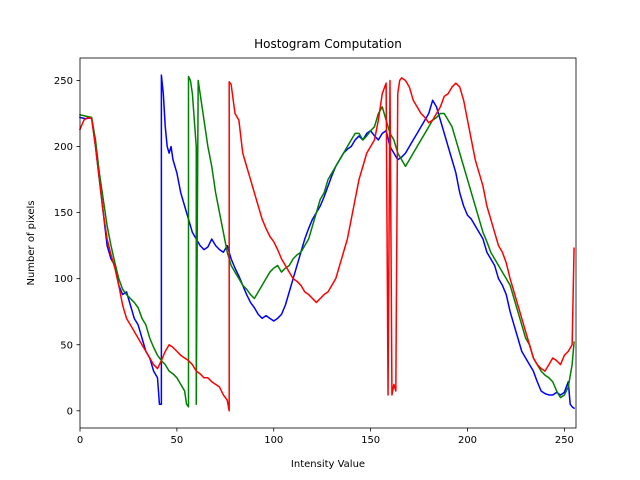 The image size is (640, 480). Describe the element at coordinates (31, 242) in the screenshot. I see `y-axis-label: Number of pixels` at that location.